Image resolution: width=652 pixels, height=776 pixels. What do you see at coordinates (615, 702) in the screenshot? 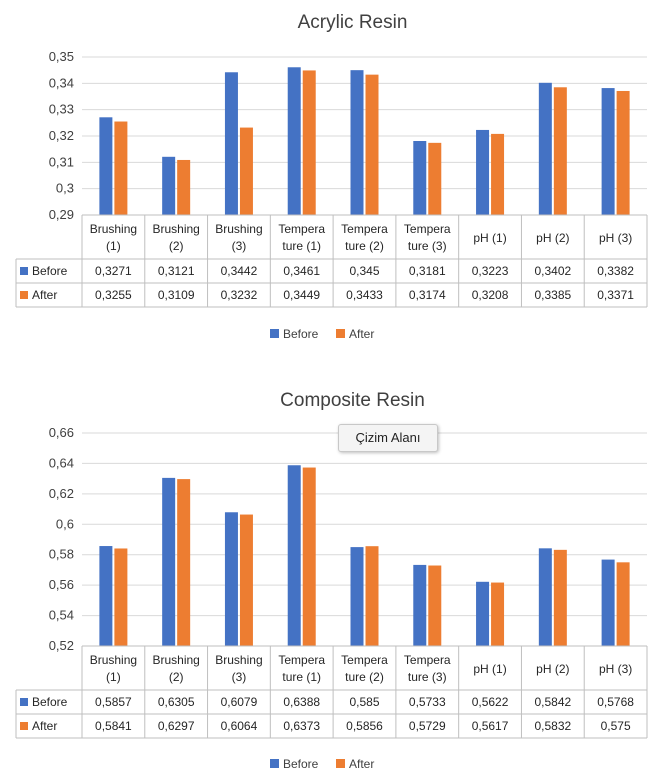
I see `data-label-before: 0,5768` at bounding box center [615, 702].